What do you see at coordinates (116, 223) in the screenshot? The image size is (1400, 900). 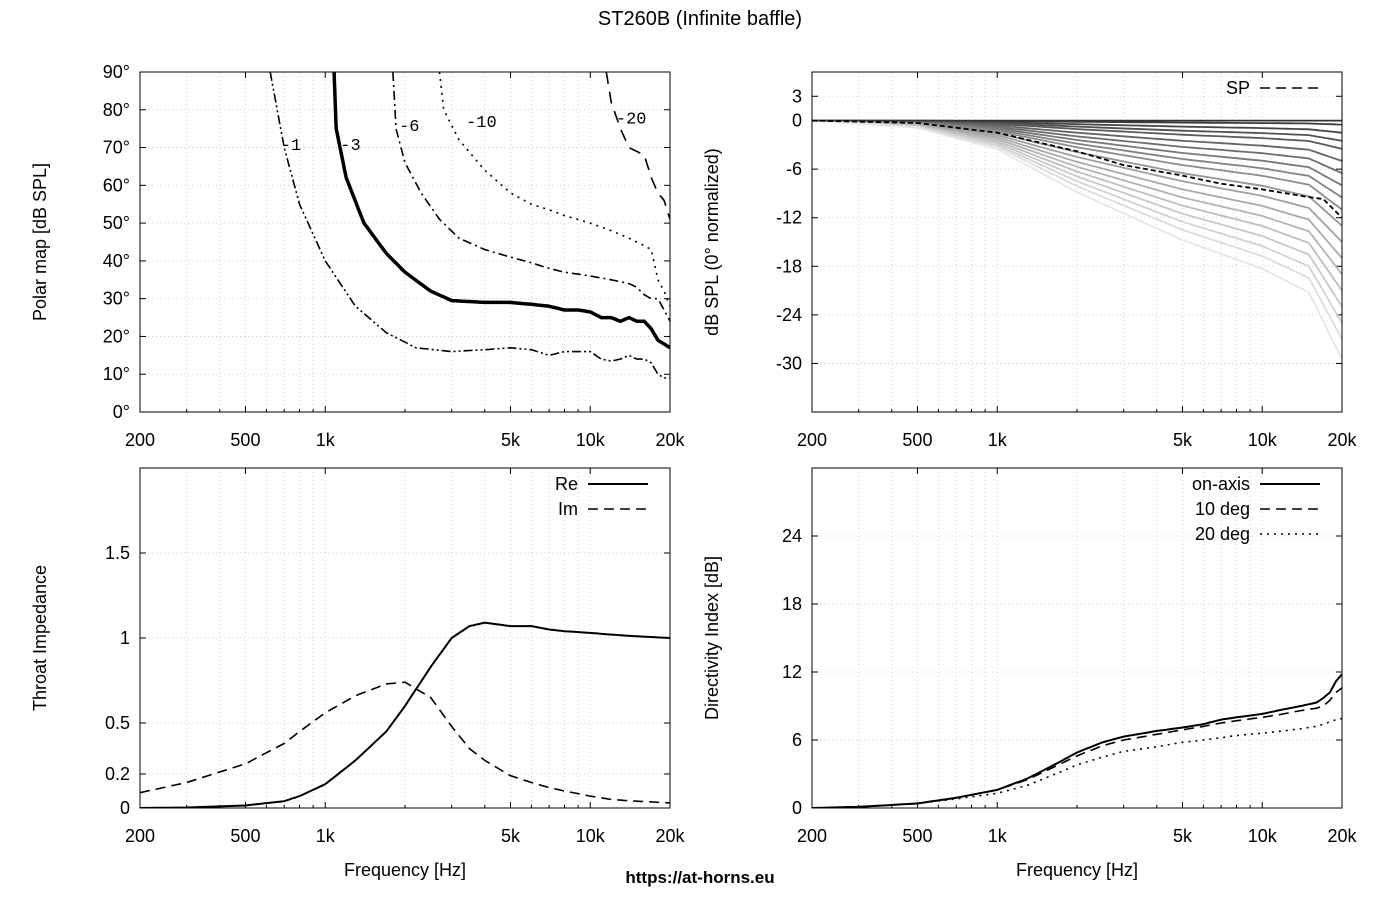 I see `y-tick-label: 50°` at bounding box center [116, 223].